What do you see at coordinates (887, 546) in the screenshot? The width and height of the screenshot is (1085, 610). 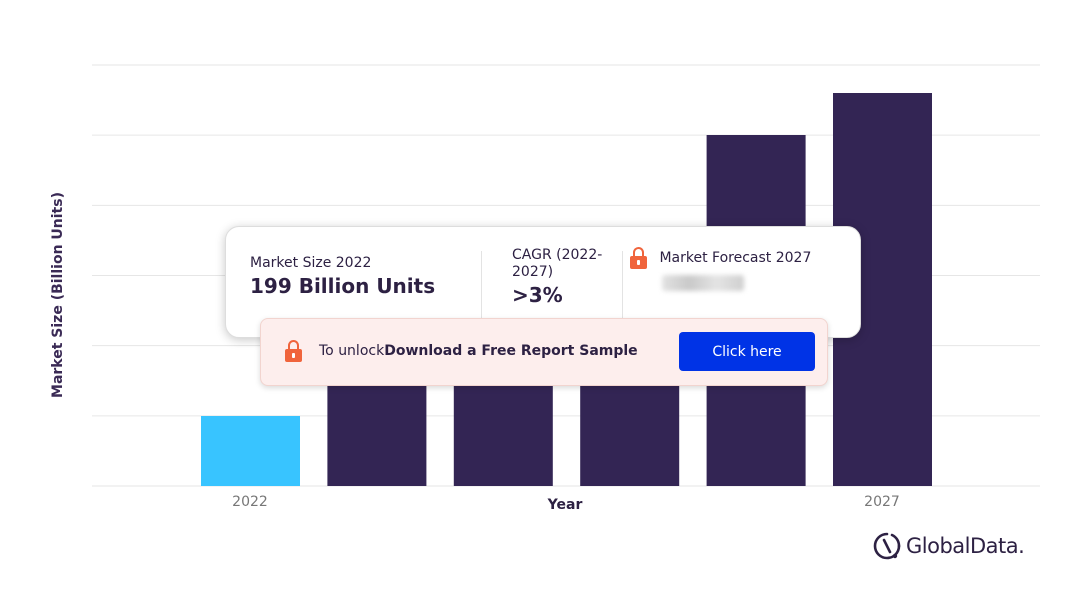 I see `globaldata-logo-icon` at bounding box center [887, 546].